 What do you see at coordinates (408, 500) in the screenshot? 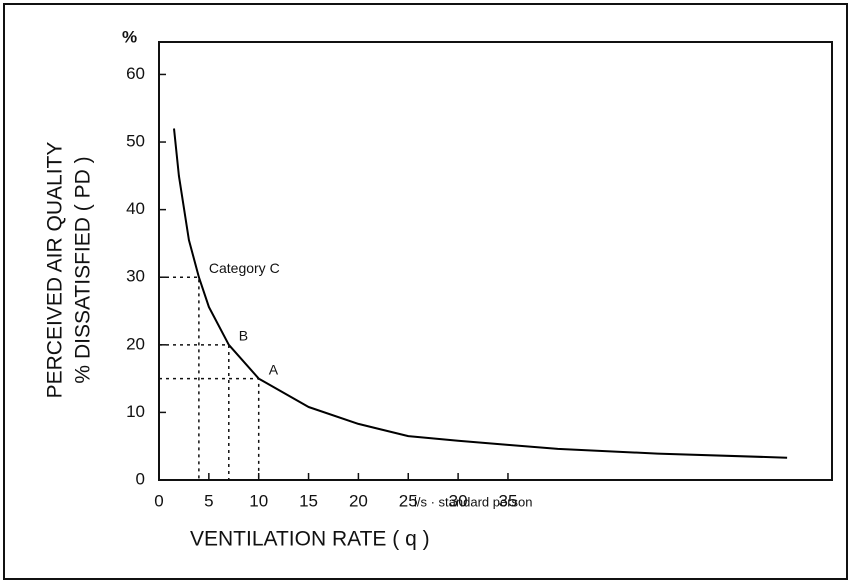
I see `x-tick-label: 25` at bounding box center [408, 500].